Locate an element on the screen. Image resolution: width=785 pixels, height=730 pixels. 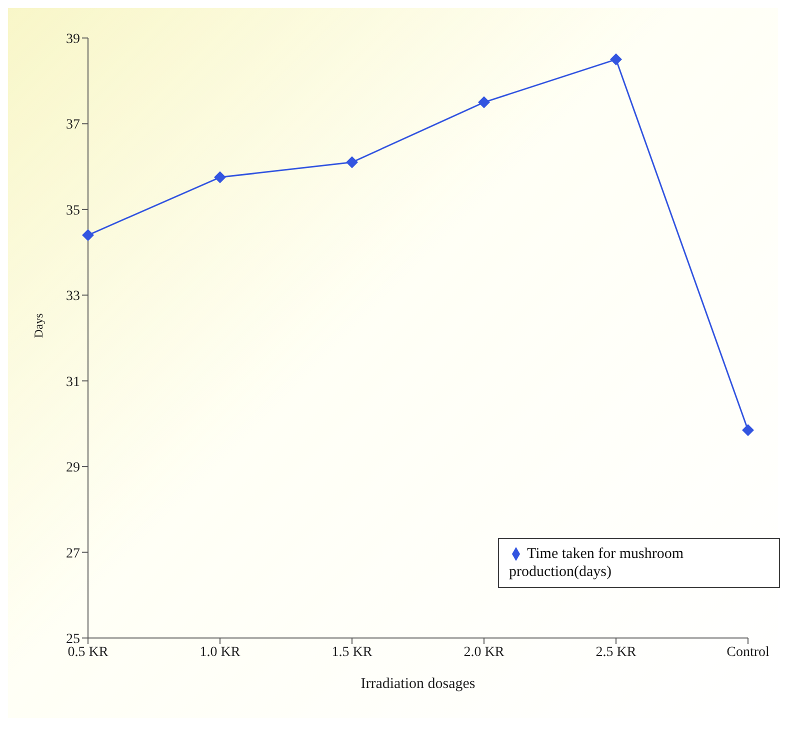
x-tick-label: 0.5 KR is located at coordinates (88, 652).